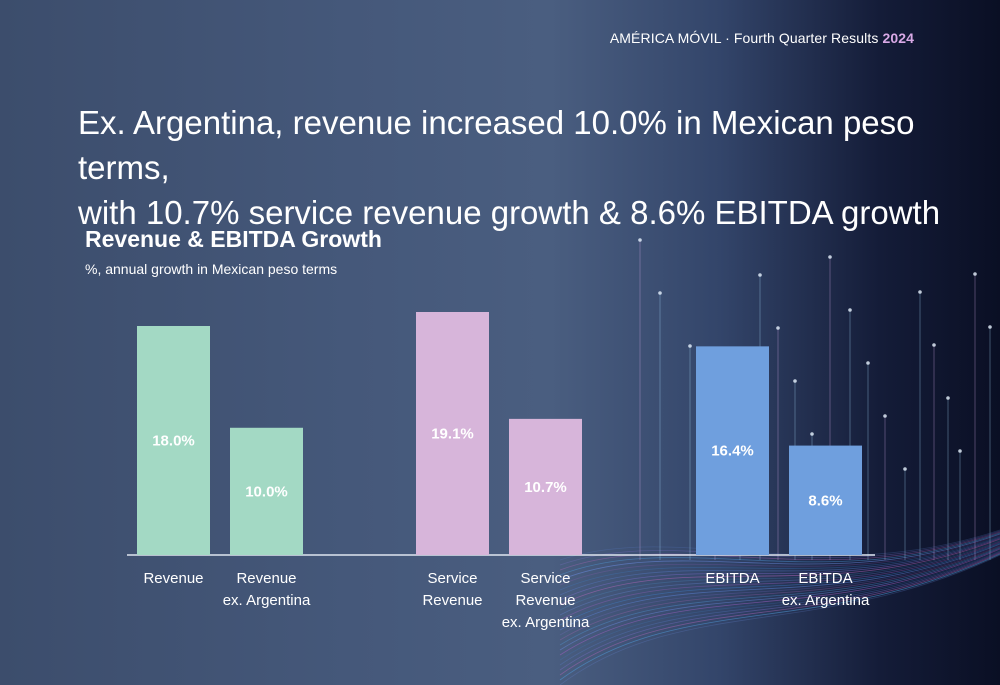  I want to click on bar-value-label: 8.6%, so click(825, 500).